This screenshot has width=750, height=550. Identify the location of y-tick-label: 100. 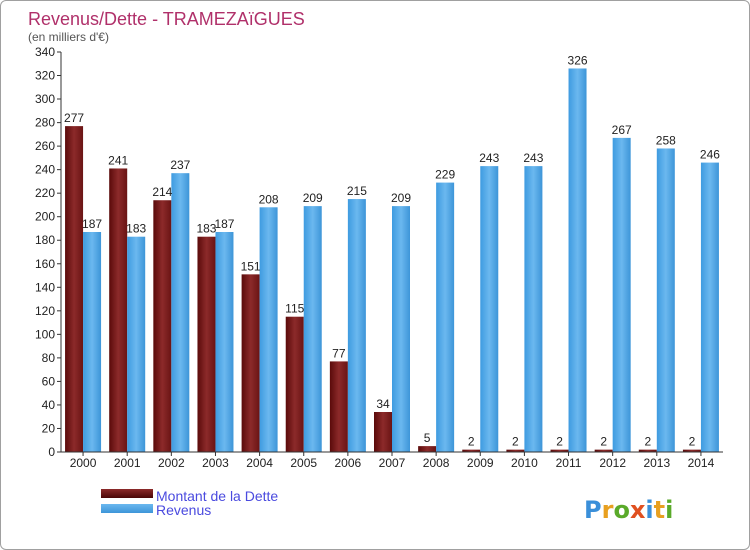
(45, 334).